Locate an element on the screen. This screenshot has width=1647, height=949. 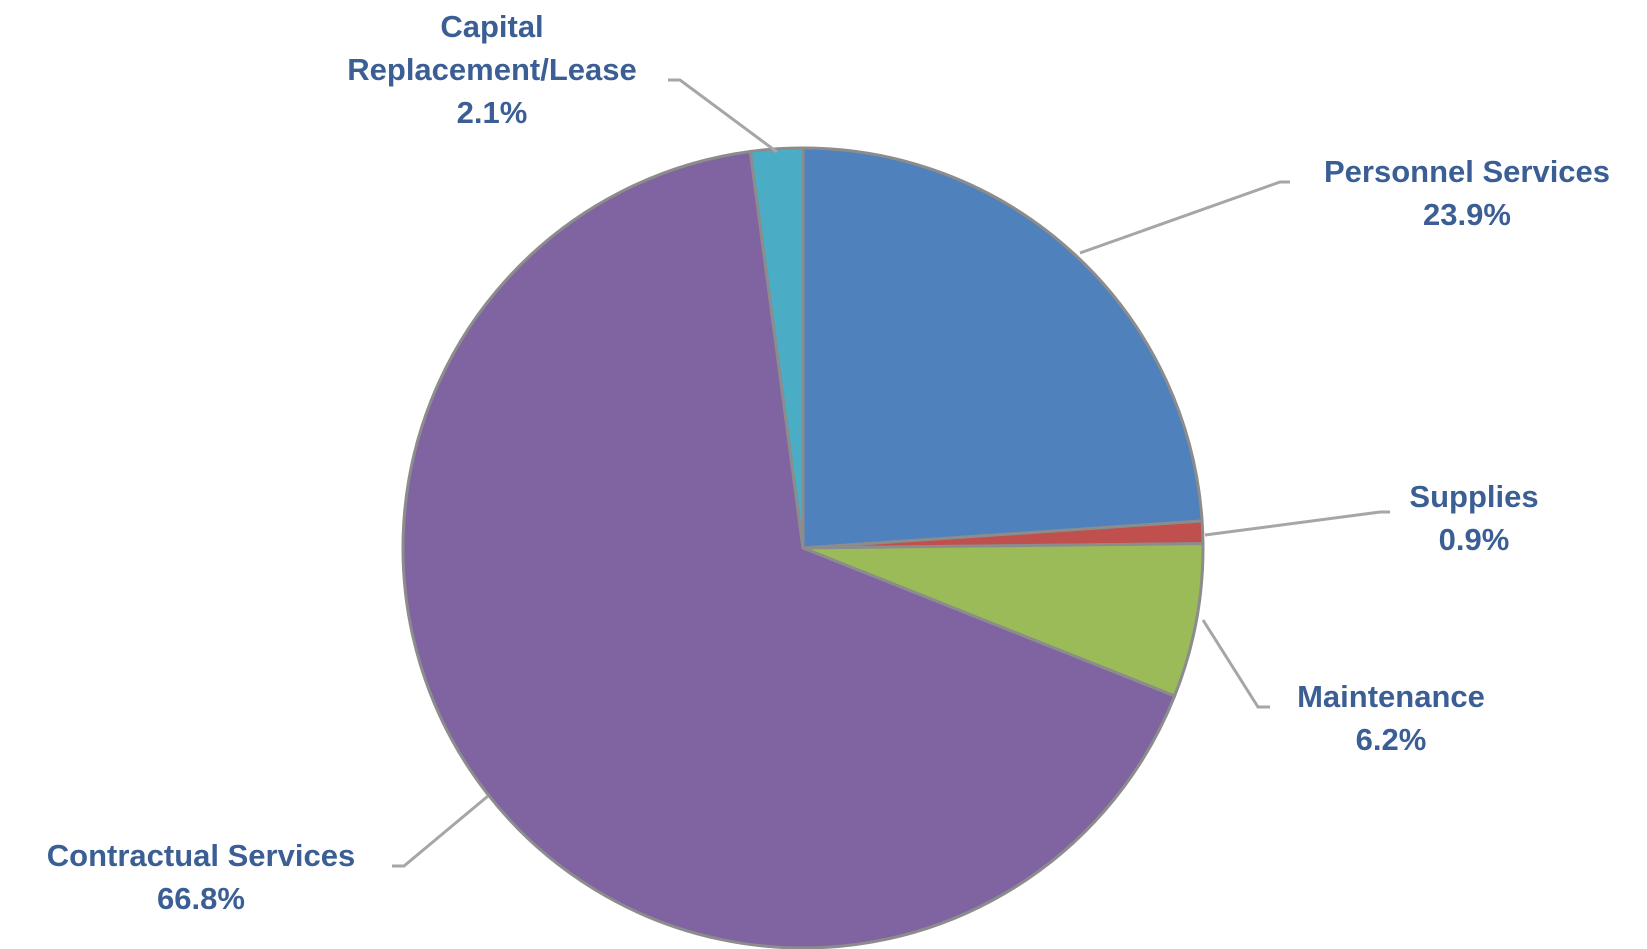
slice-name-label: Replacement/Lease is located at coordinates (491, 69).